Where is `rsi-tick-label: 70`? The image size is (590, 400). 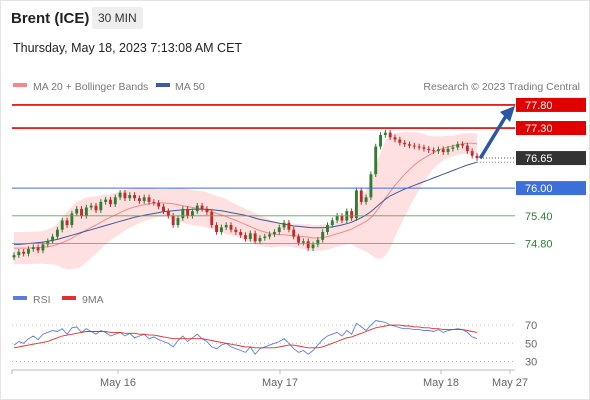 rsi-tick-label: 70 is located at coordinates (531, 326).